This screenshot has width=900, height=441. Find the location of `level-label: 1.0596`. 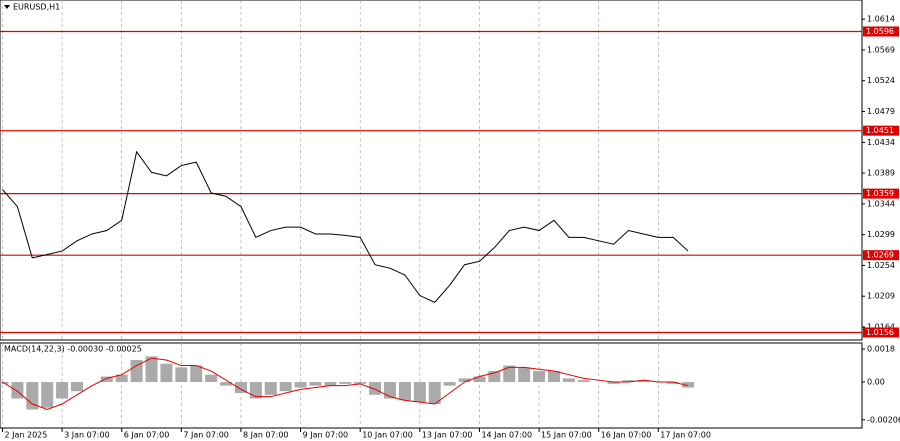

level-label: 1.0596 is located at coordinates (880, 31).